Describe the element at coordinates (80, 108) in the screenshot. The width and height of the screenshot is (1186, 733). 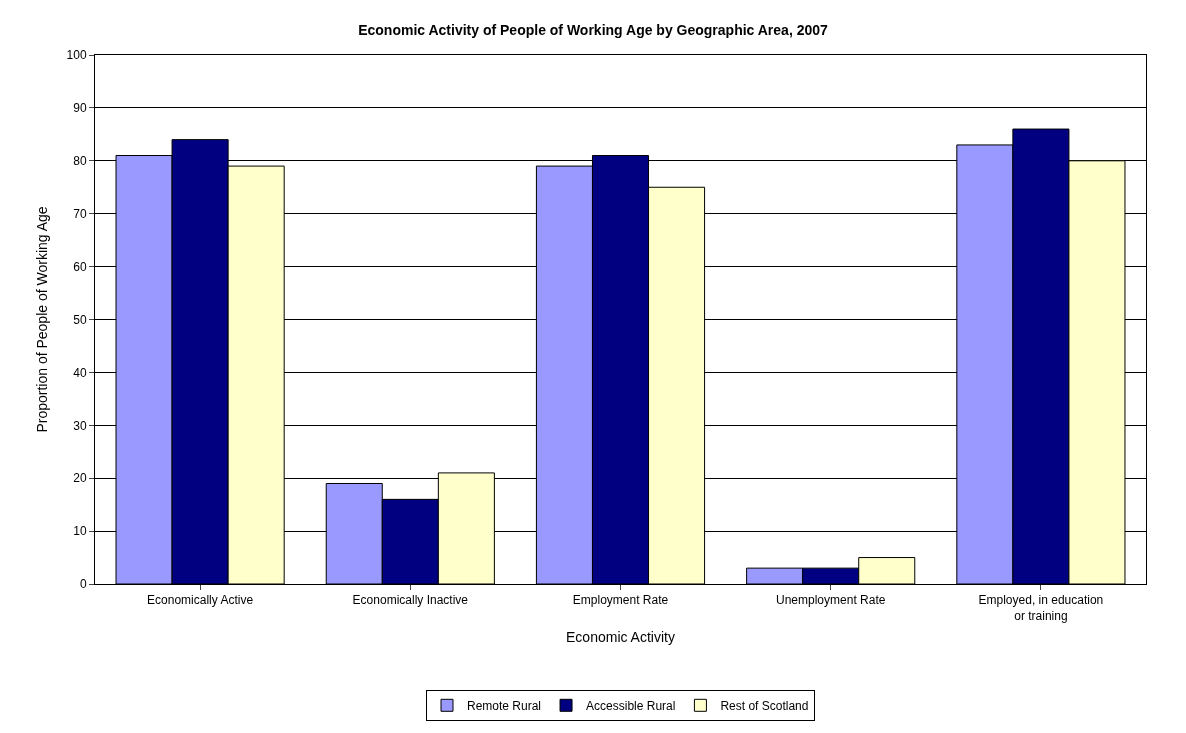
I see `y-tick-label: 90` at that location.